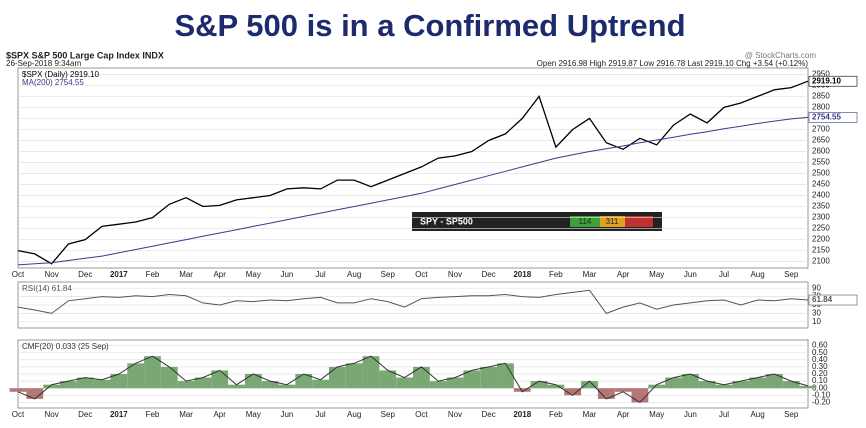 Image resolution: width=866 pixels, height=428 pixels. I want to click on y-tick-label: 0.10, so click(820, 380).